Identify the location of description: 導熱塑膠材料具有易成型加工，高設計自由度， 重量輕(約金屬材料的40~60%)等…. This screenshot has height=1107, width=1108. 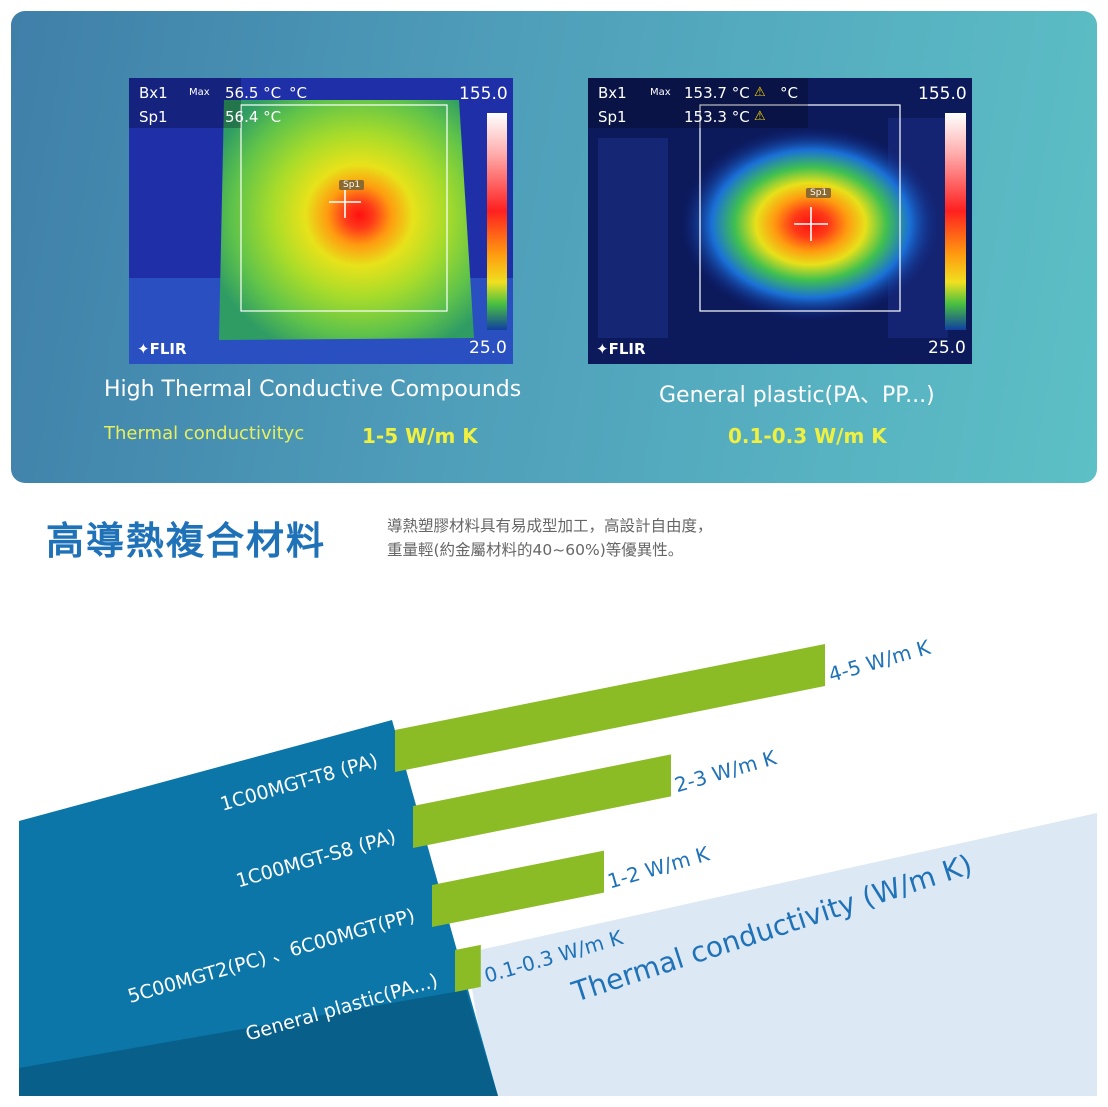
(550, 538).